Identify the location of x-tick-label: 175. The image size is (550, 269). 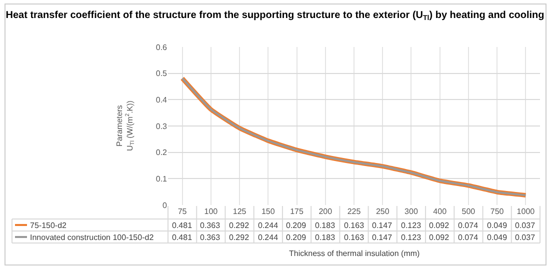
(297, 211).